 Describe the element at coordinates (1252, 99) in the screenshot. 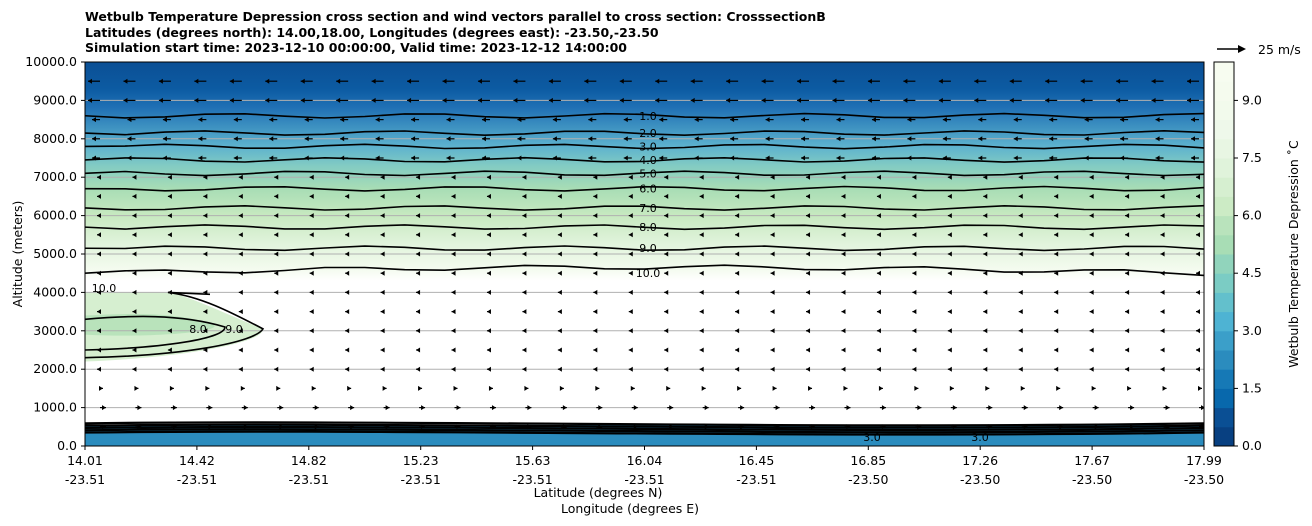

I see `colorbar-tick-label: 9.0` at that location.